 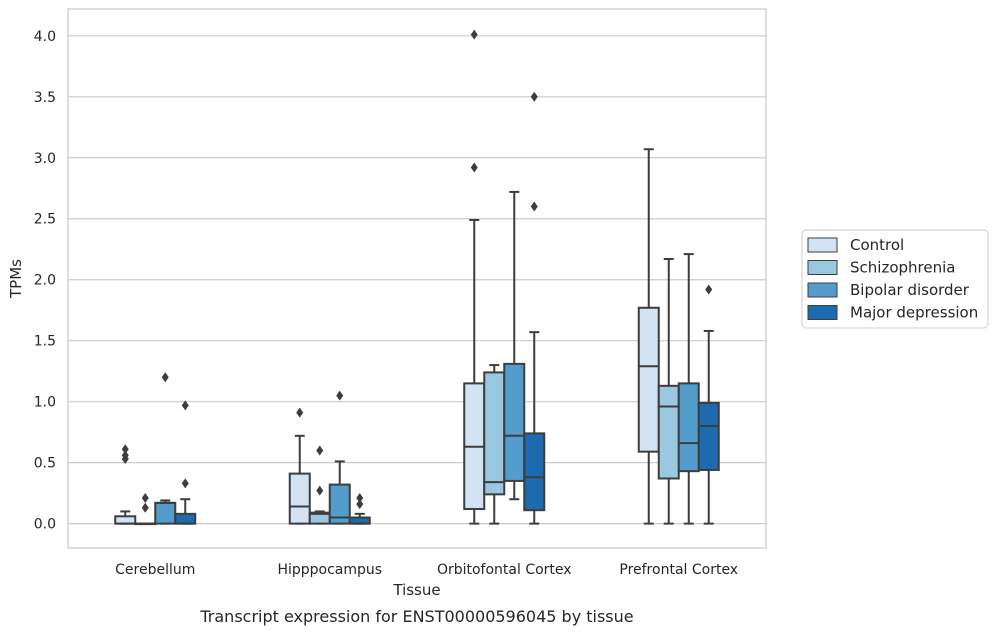 I want to click on y-tick-label: 3.5, so click(x=45, y=98).